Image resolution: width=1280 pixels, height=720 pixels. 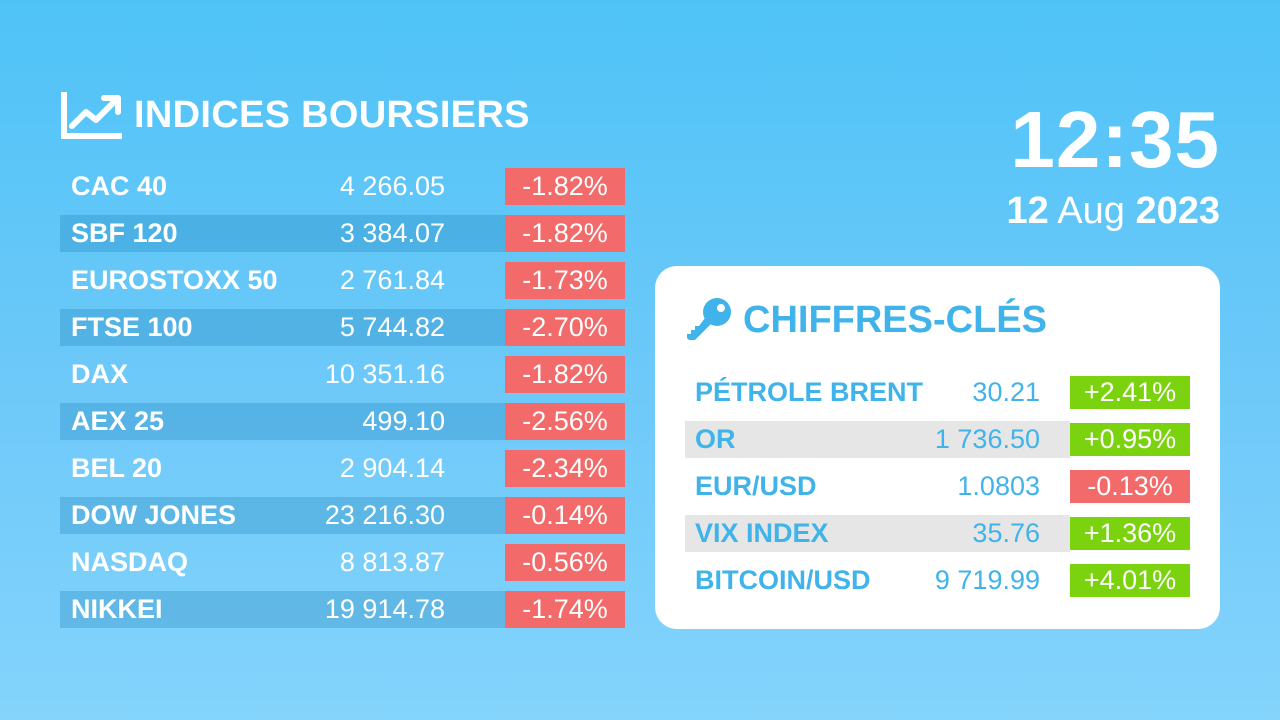 What do you see at coordinates (130, 562) in the screenshot?
I see `index-name: NASDAQ` at bounding box center [130, 562].